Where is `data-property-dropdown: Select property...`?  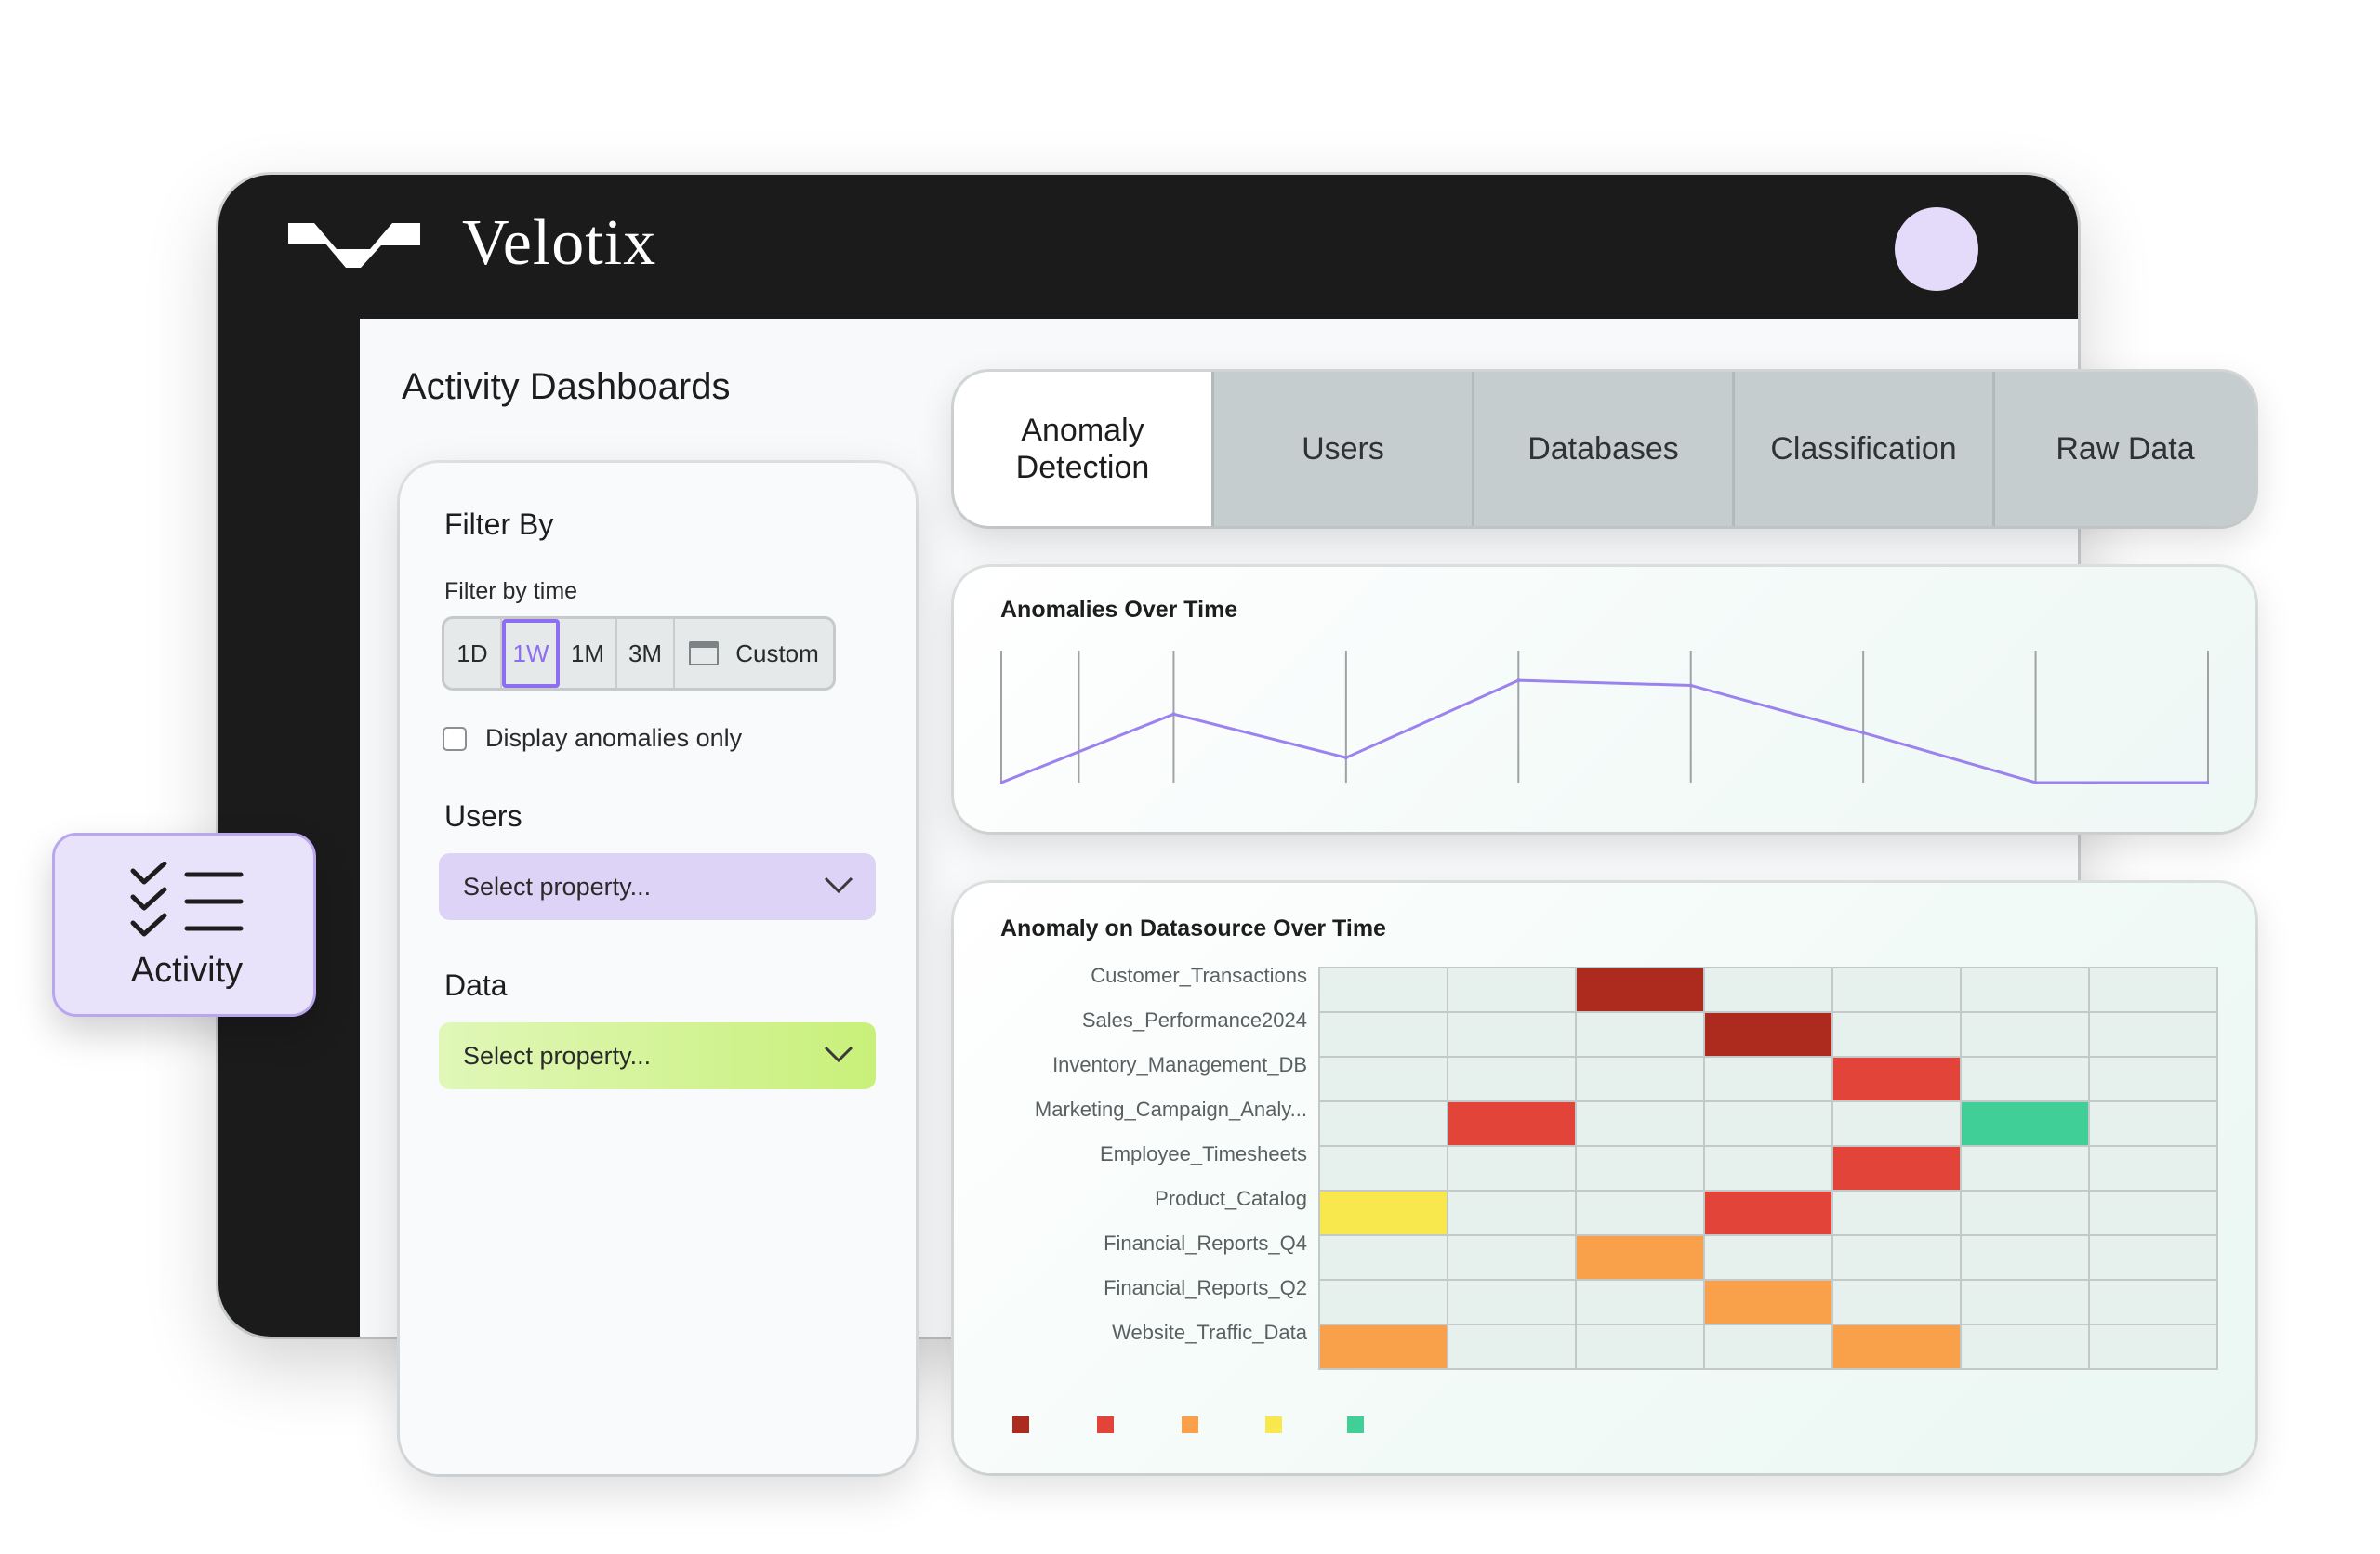 data-property-dropdown: Select property... is located at coordinates (657, 1055).